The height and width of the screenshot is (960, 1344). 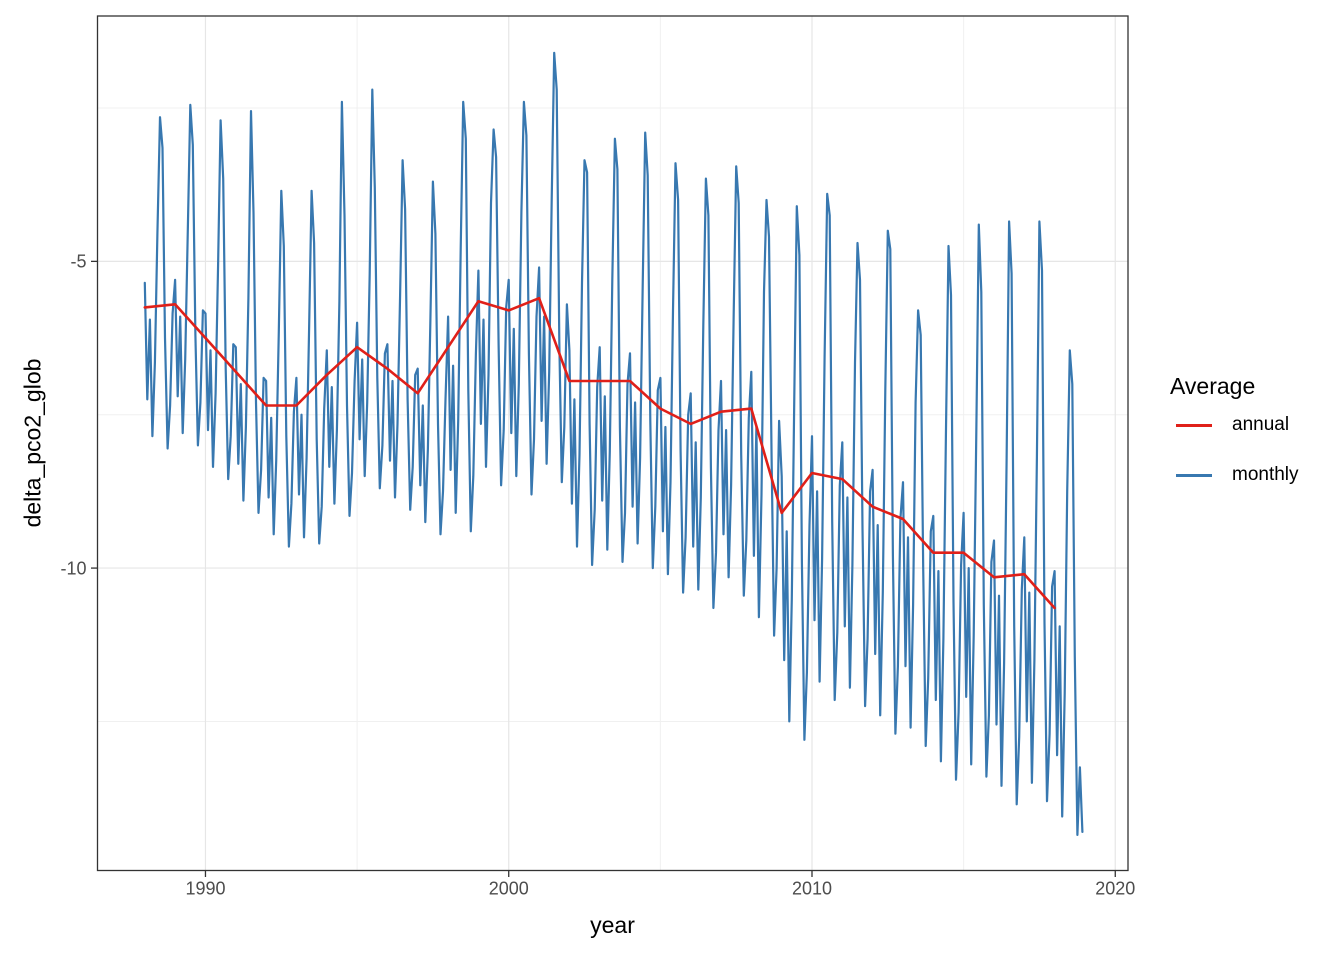 What do you see at coordinates (1265, 474) in the screenshot?
I see `legend-label-monthly: monthly` at bounding box center [1265, 474].